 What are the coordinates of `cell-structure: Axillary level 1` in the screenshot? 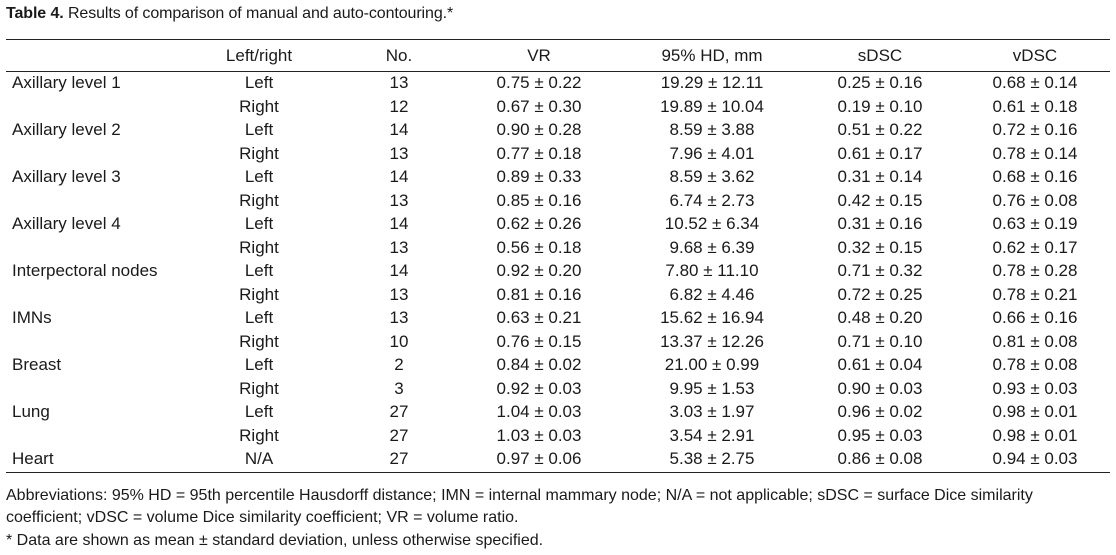 It's located at (66, 83).